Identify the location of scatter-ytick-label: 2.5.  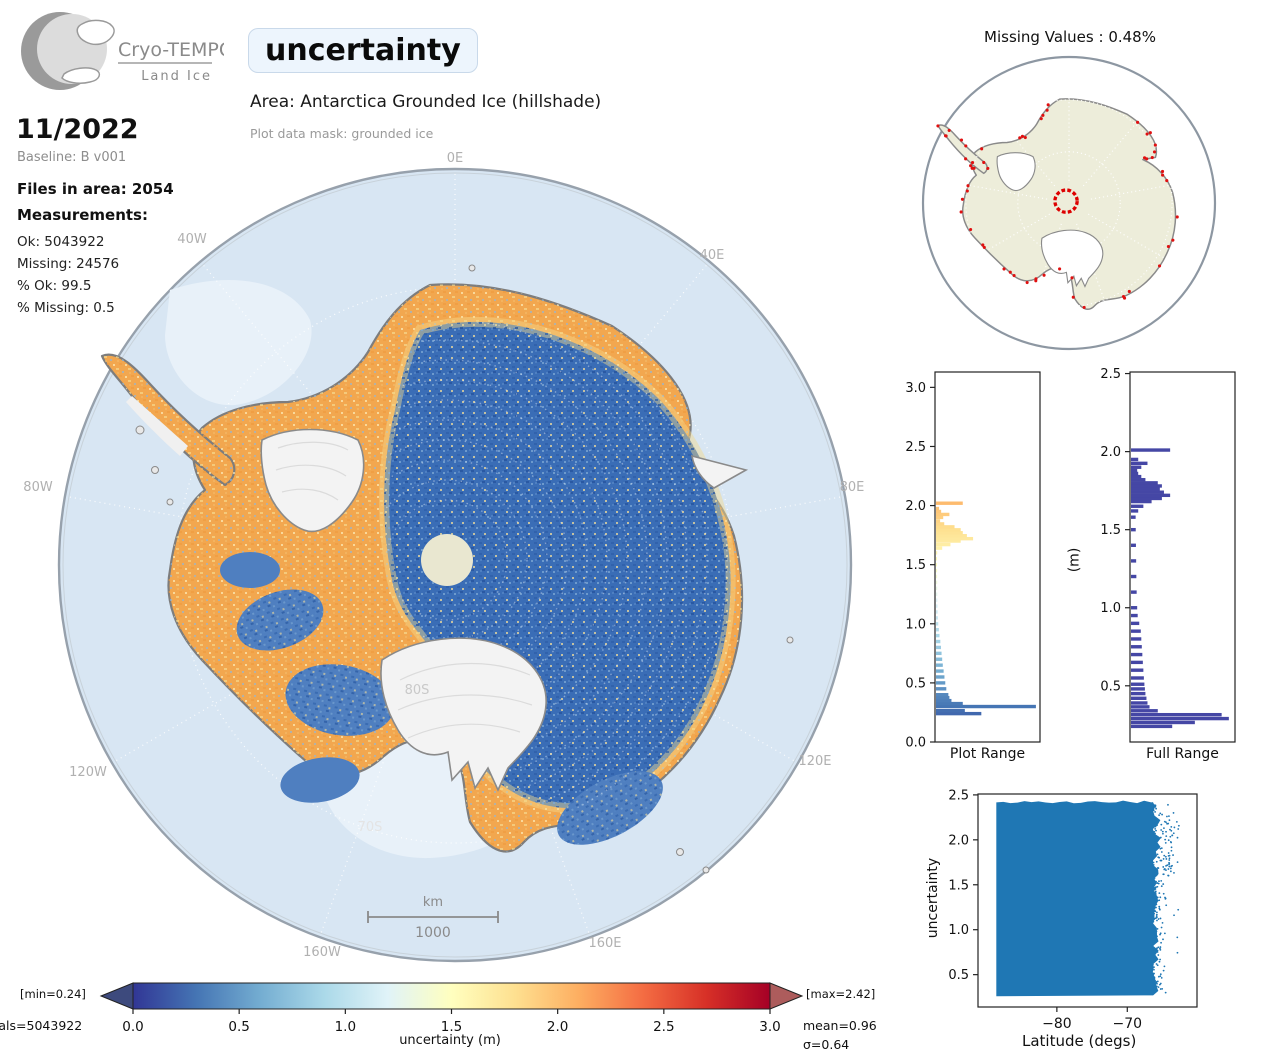
(958, 795).